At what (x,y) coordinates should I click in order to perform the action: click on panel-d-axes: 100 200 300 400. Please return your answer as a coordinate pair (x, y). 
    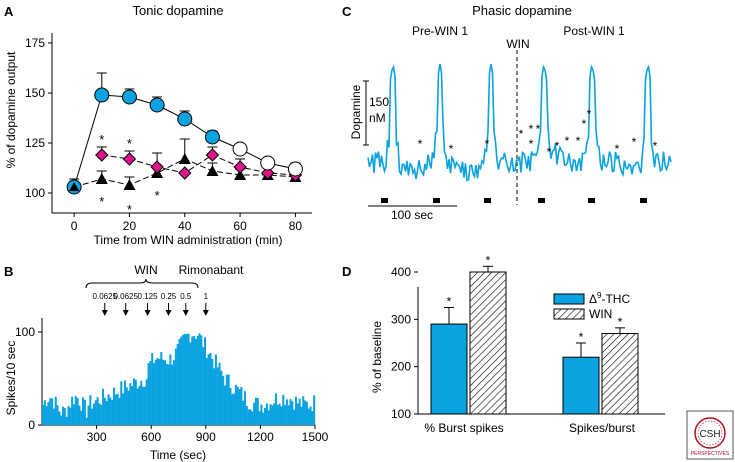
    Looking at the image, I should click on (528, 343).